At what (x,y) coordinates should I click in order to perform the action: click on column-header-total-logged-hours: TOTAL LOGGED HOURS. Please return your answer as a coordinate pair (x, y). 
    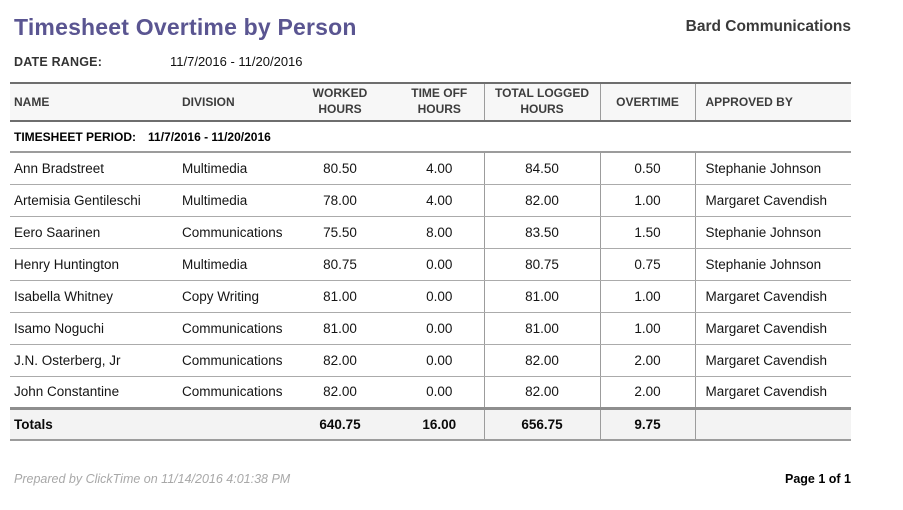
    Looking at the image, I should click on (541, 102).